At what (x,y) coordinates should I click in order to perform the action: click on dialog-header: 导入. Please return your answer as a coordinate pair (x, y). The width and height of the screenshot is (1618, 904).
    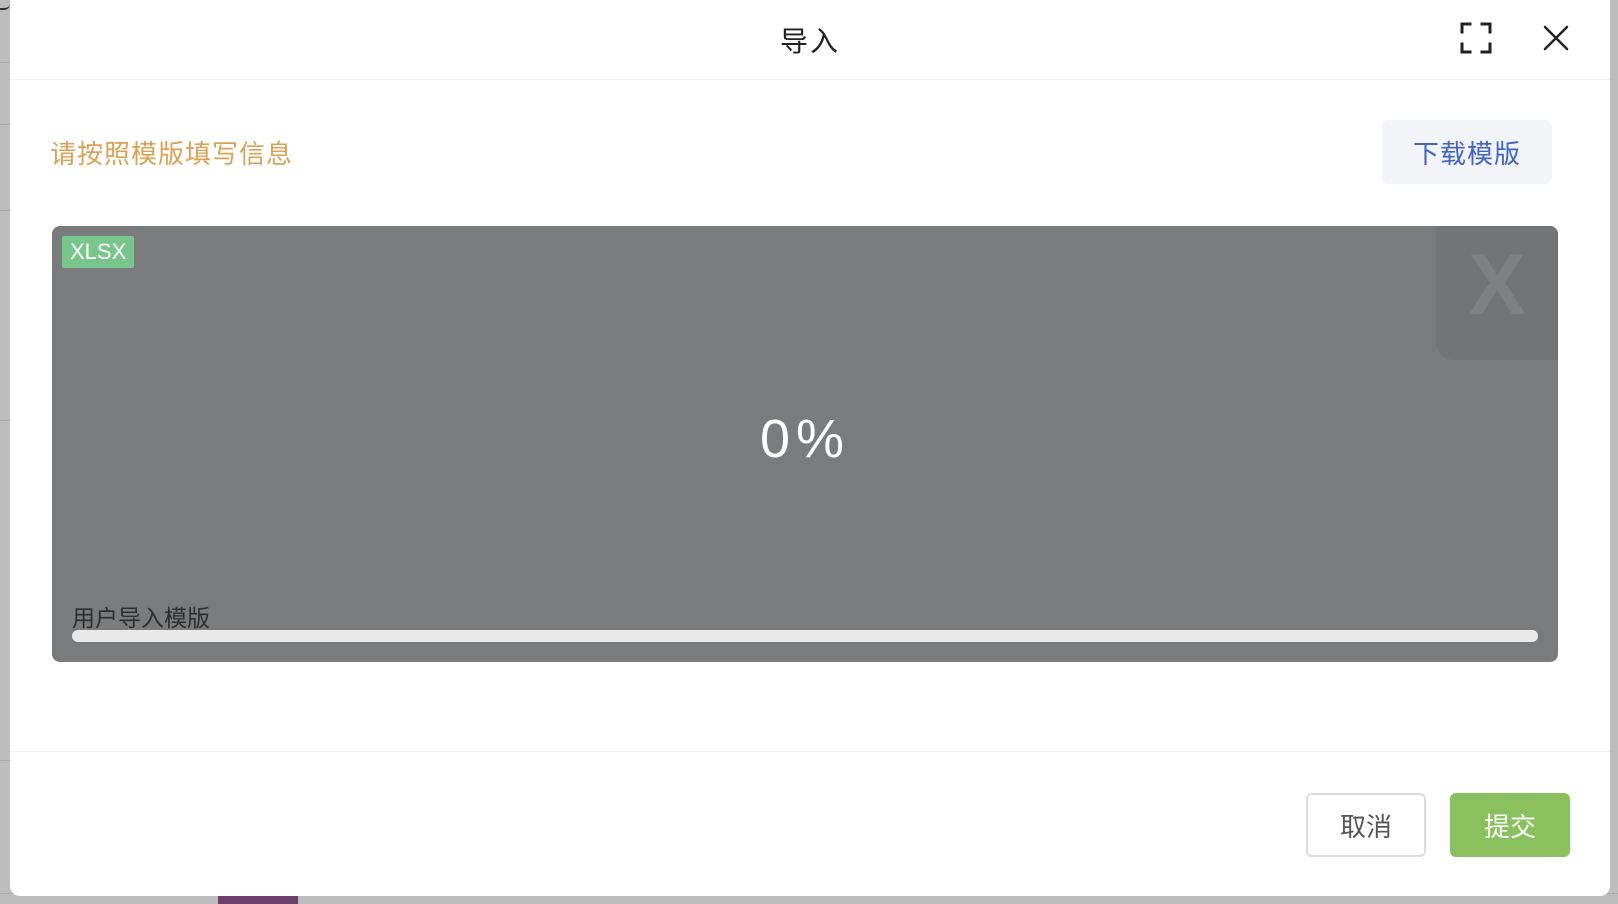
    Looking at the image, I should click on (810, 40).